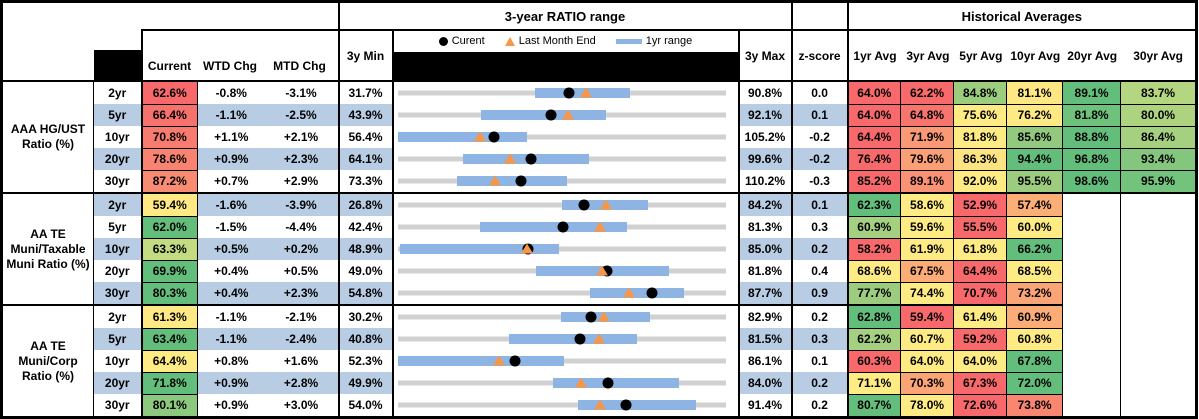  What do you see at coordinates (302, 115) in the screenshot?
I see `mtd-chg-cell: -2.5%` at bounding box center [302, 115].